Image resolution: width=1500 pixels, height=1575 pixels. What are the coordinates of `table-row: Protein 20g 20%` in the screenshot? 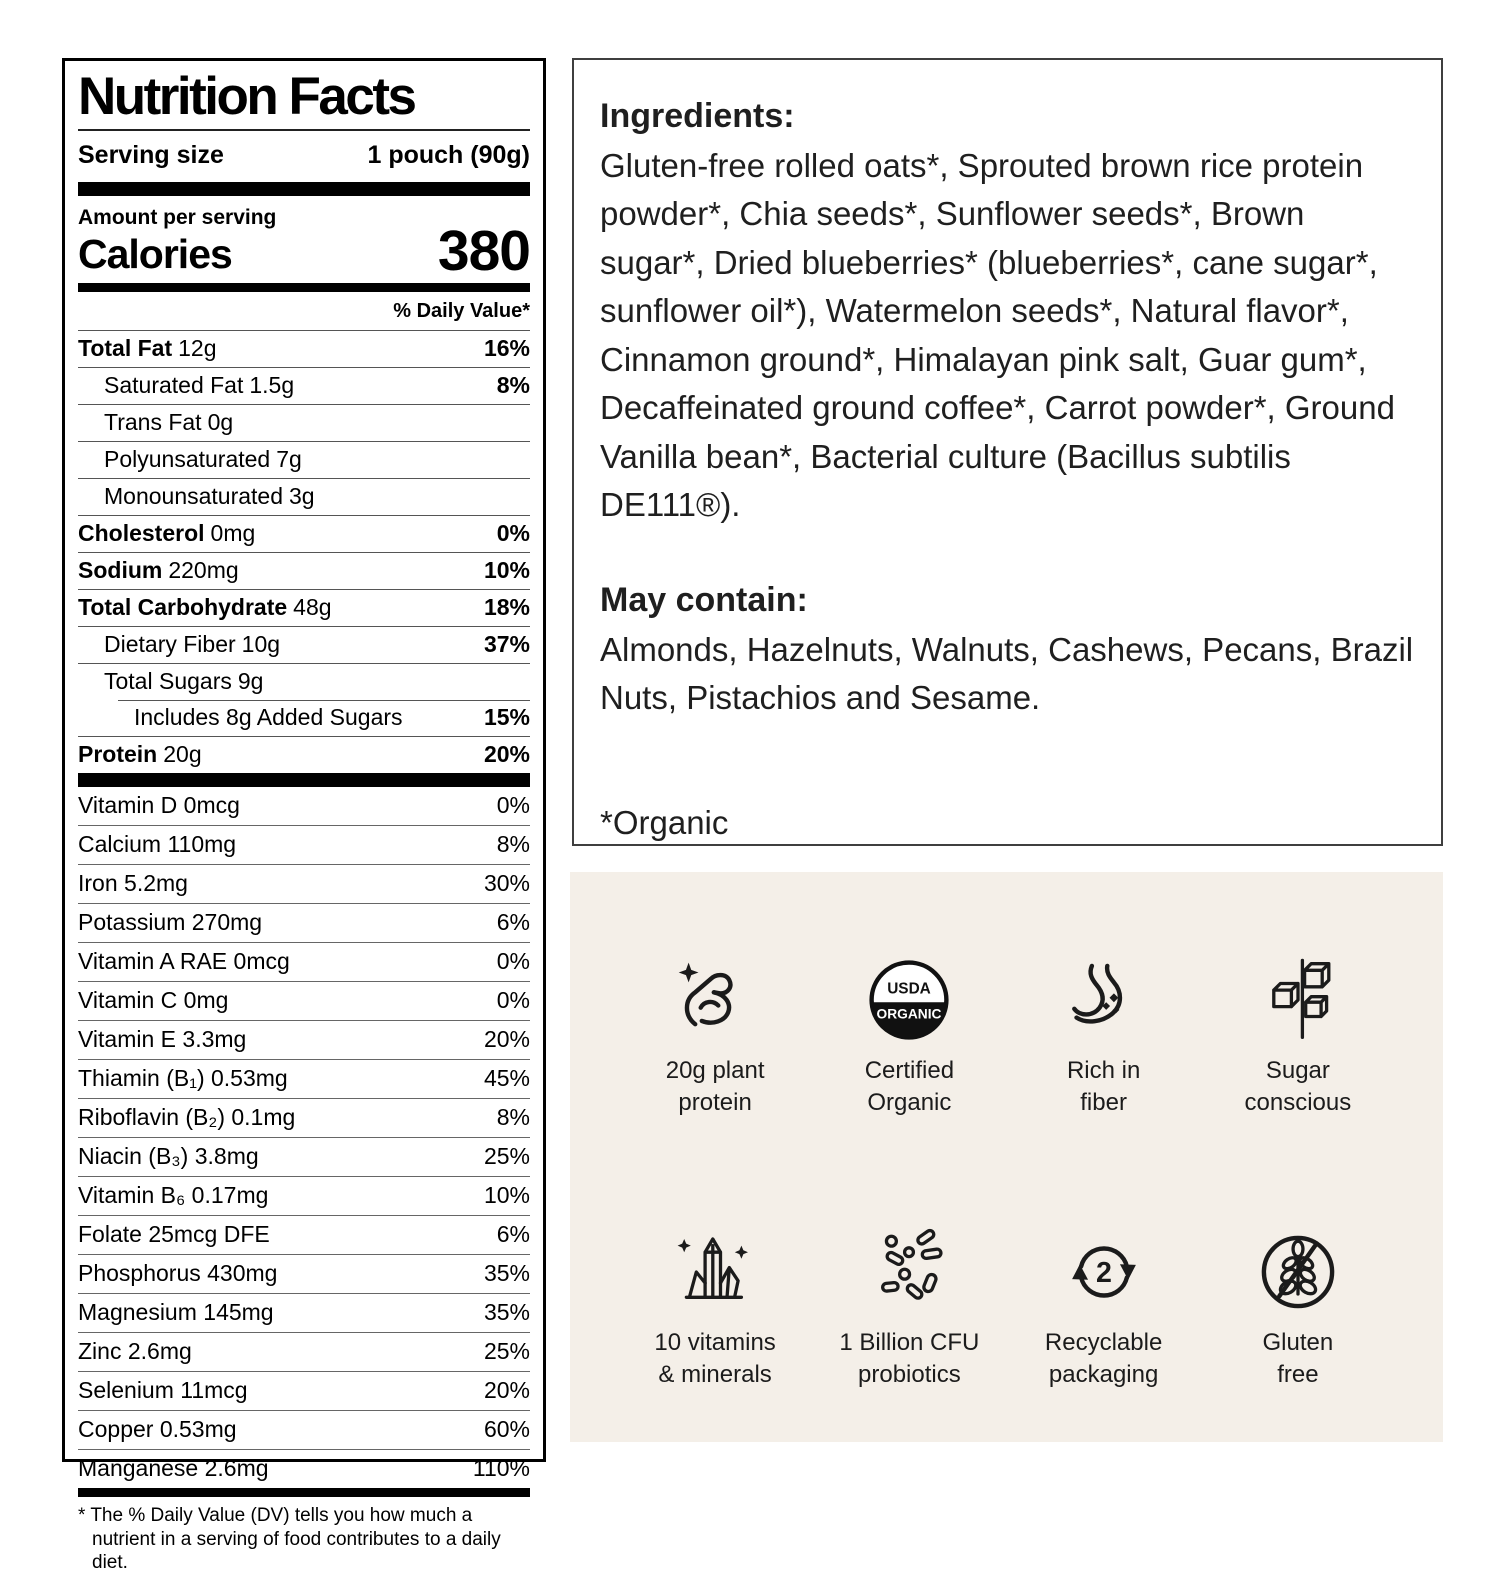 It's located at (304, 754).